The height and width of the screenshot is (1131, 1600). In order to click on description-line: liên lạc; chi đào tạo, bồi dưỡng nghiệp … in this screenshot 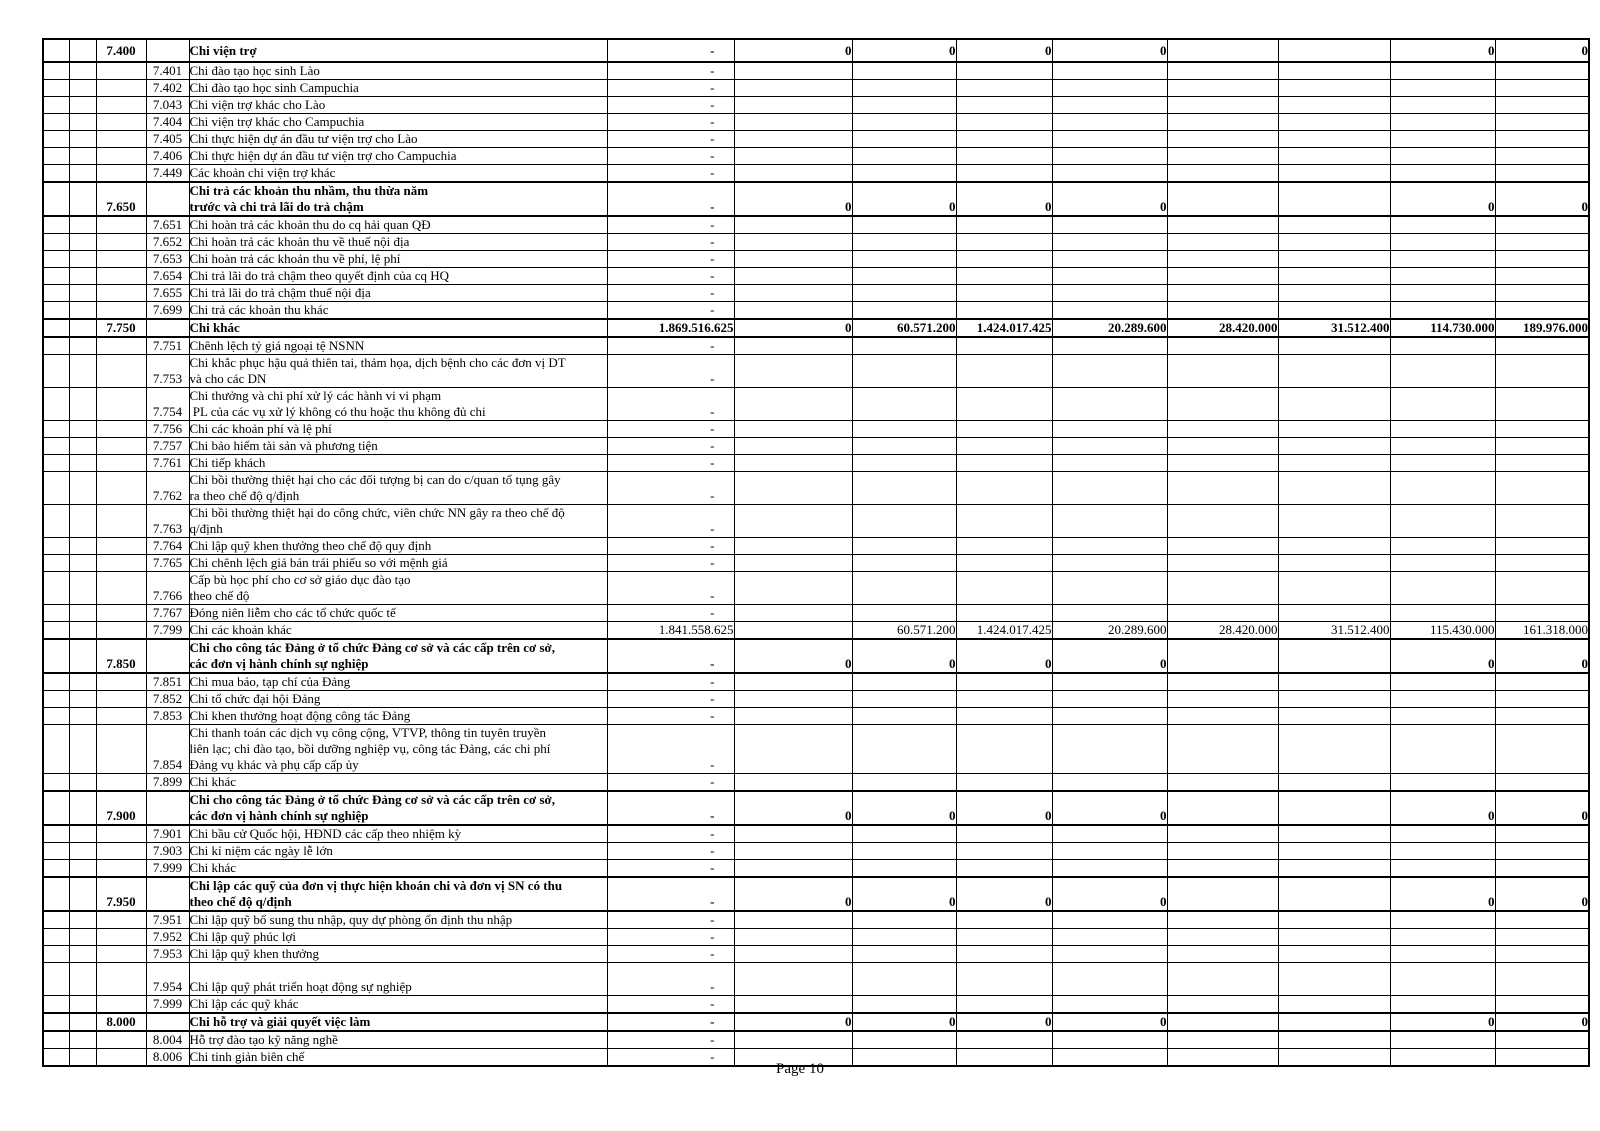, I will do `click(370, 748)`.